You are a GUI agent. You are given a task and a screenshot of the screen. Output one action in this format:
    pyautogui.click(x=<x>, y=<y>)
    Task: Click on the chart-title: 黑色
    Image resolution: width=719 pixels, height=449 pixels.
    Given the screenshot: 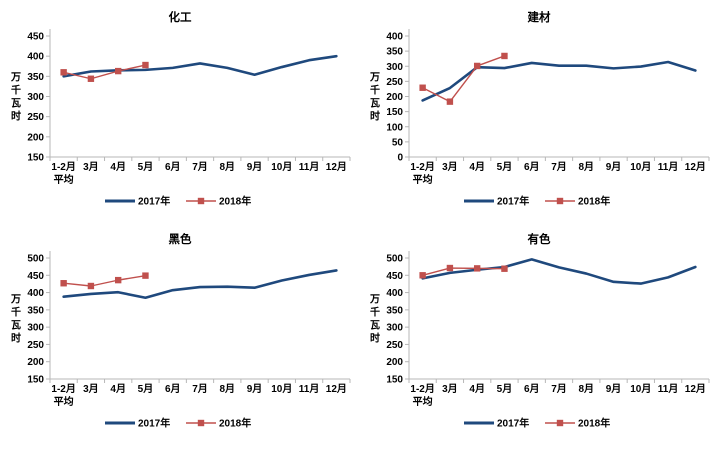 What is the action you would take?
    pyautogui.click(x=180, y=239)
    